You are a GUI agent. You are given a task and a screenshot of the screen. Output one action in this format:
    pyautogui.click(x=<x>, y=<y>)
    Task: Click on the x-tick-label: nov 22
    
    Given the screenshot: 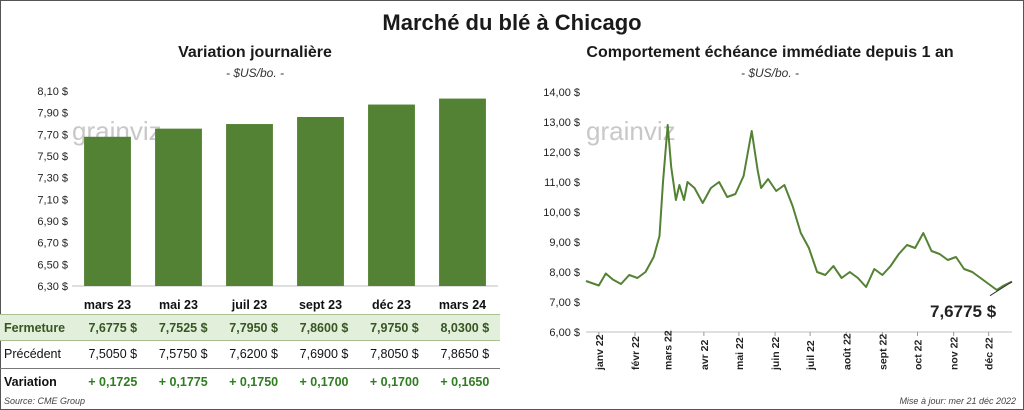 What is the action you would take?
    pyautogui.click(x=955, y=353)
    